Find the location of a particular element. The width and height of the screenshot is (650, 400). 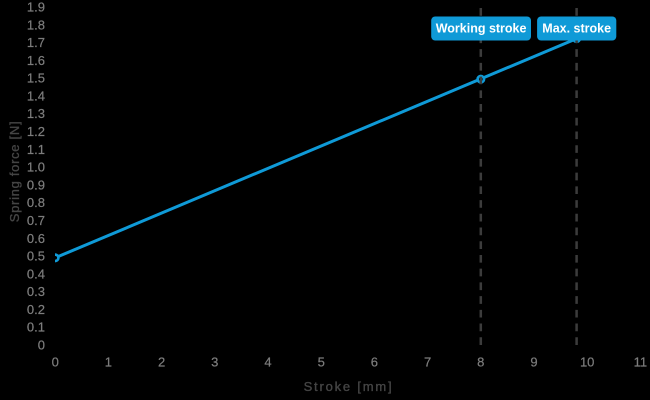

svg-text: 1.9 is located at coordinates (36, 7).